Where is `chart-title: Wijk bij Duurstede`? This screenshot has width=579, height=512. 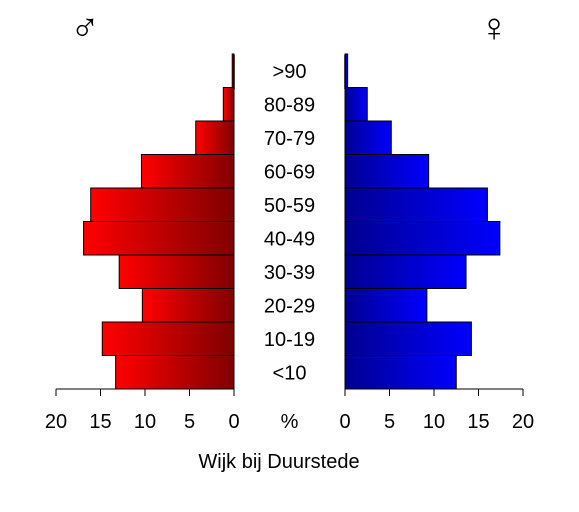 chart-title: Wijk bij Duurstede is located at coordinates (278, 462).